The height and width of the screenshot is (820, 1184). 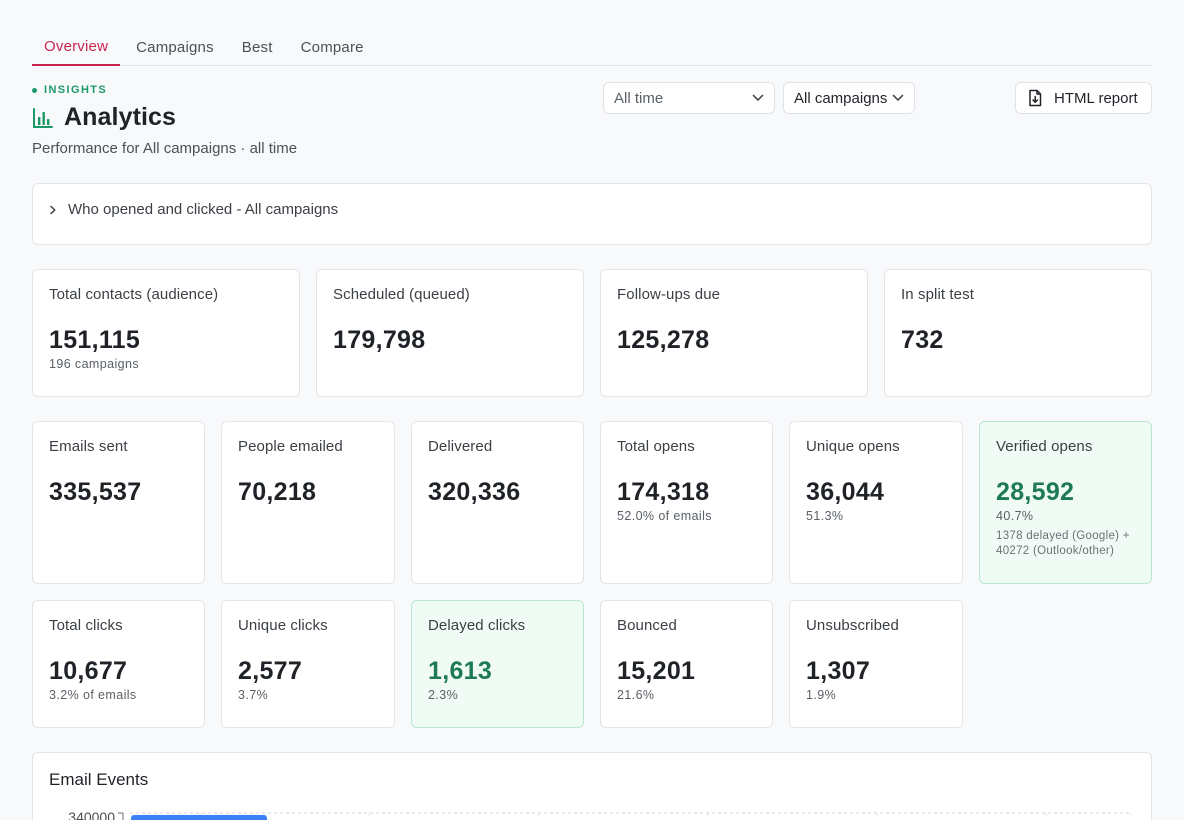 What do you see at coordinates (290, 446) in the screenshot?
I see `stat-label: People emailed` at bounding box center [290, 446].